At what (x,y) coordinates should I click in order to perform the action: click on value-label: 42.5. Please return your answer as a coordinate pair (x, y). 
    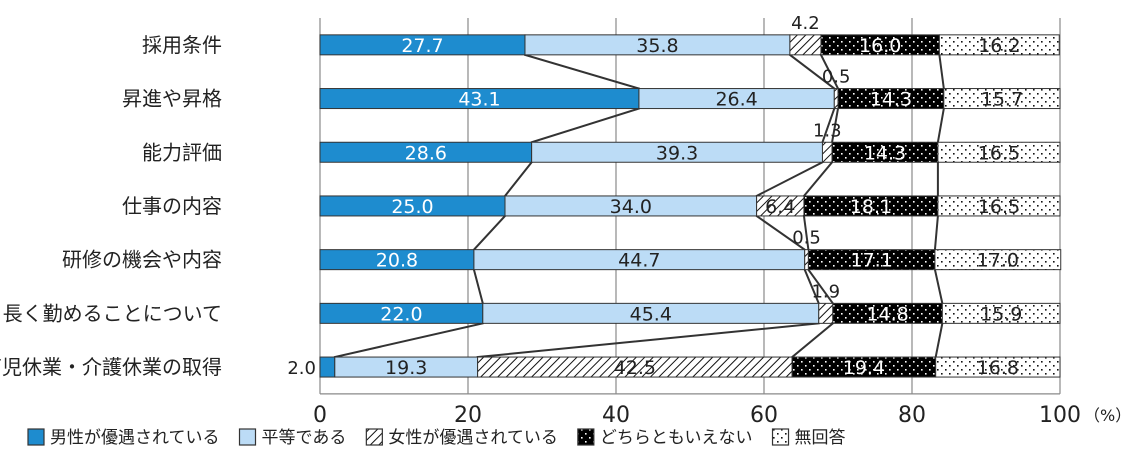
    Looking at the image, I should click on (635, 368).